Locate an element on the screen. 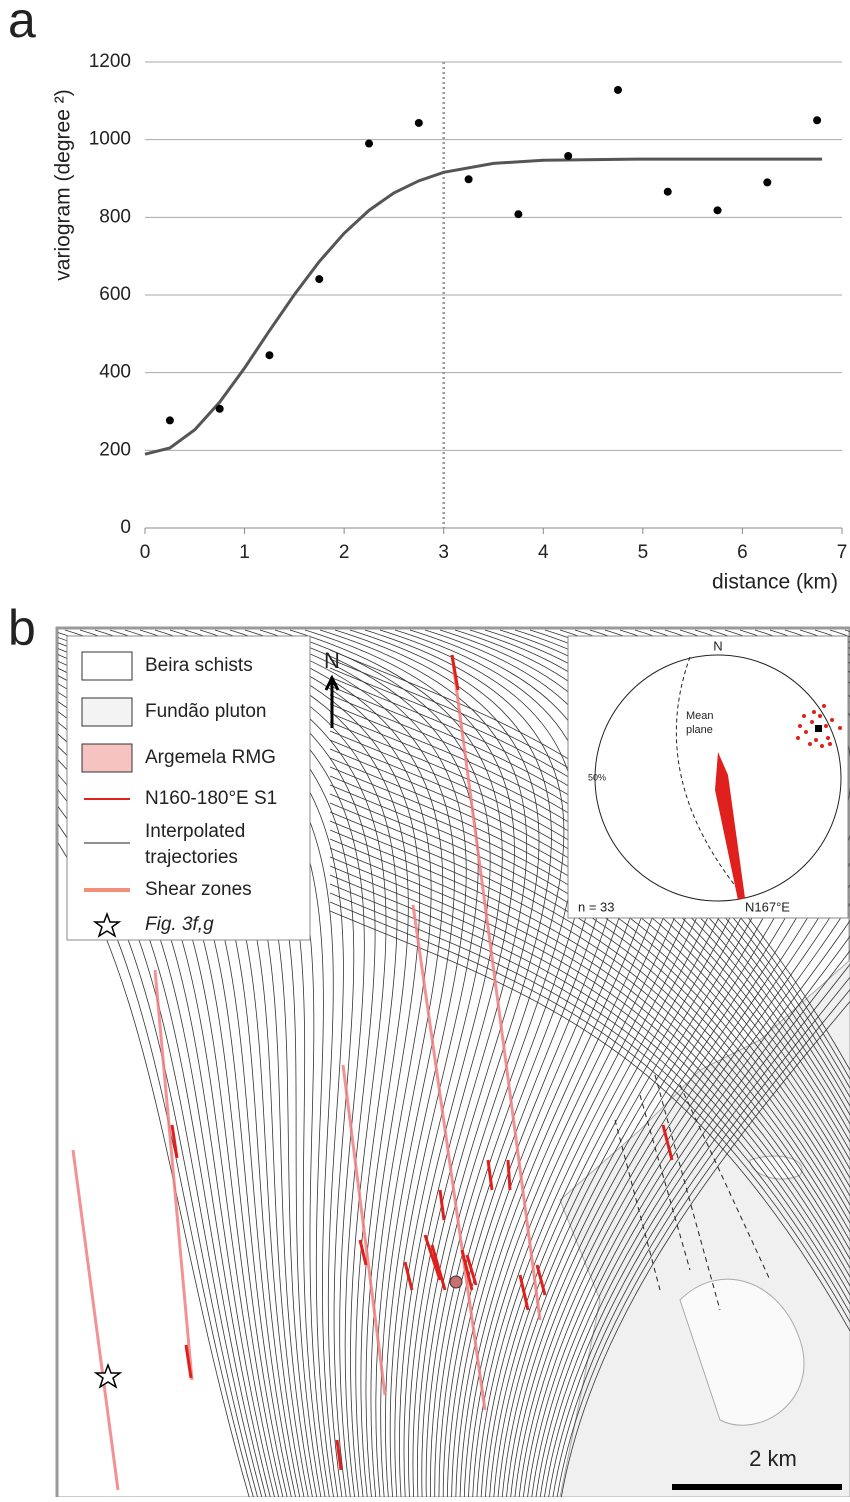  y-tick-label: 400 is located at coordinates (115, 372).